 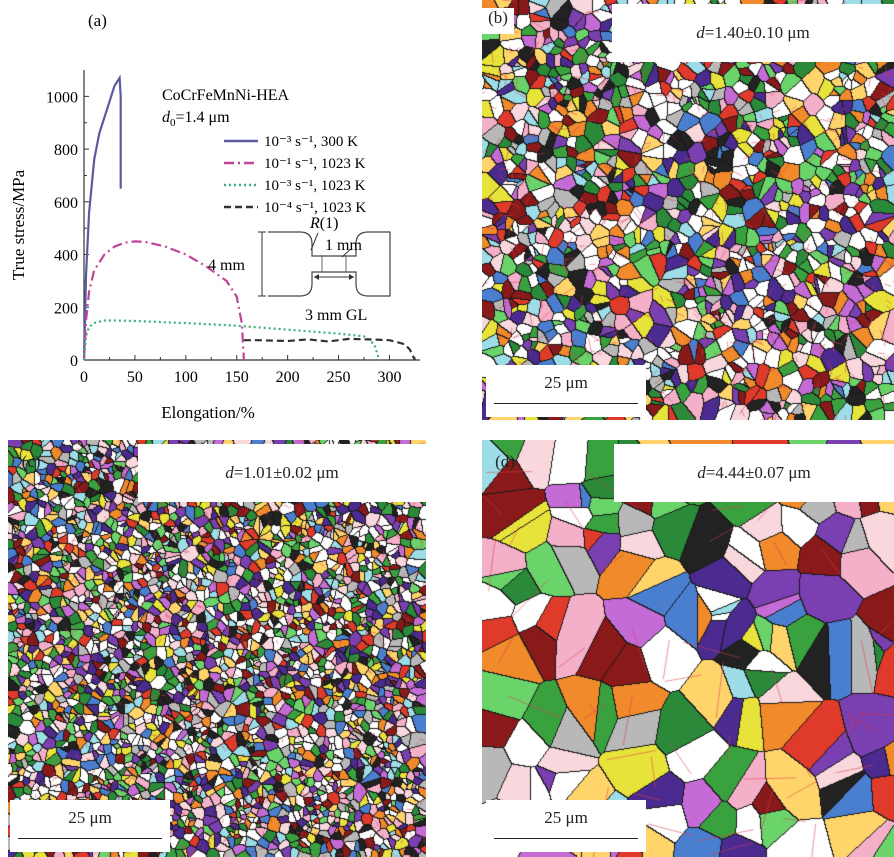 What do you see at coordinates (18, 224) in the screenshot?
I see `y-axis-label: True stress/MPa` at bounding box center [18, 224].